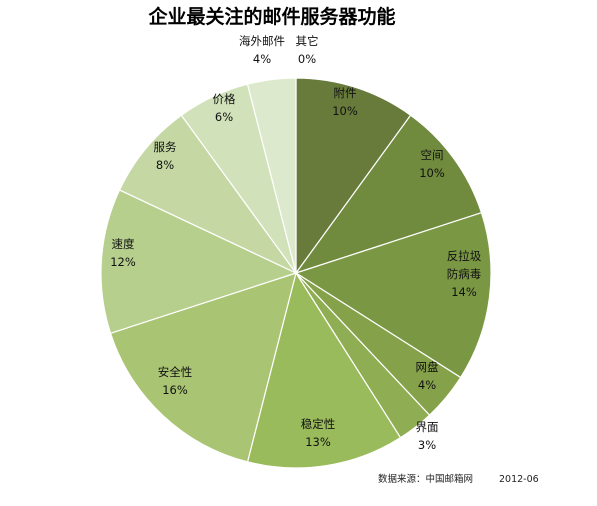 This screenshot has height=506, width=597. Describe the element at coordinates (345, 93) in the screenshot. I see `slice-name-label: 附件` at that location.